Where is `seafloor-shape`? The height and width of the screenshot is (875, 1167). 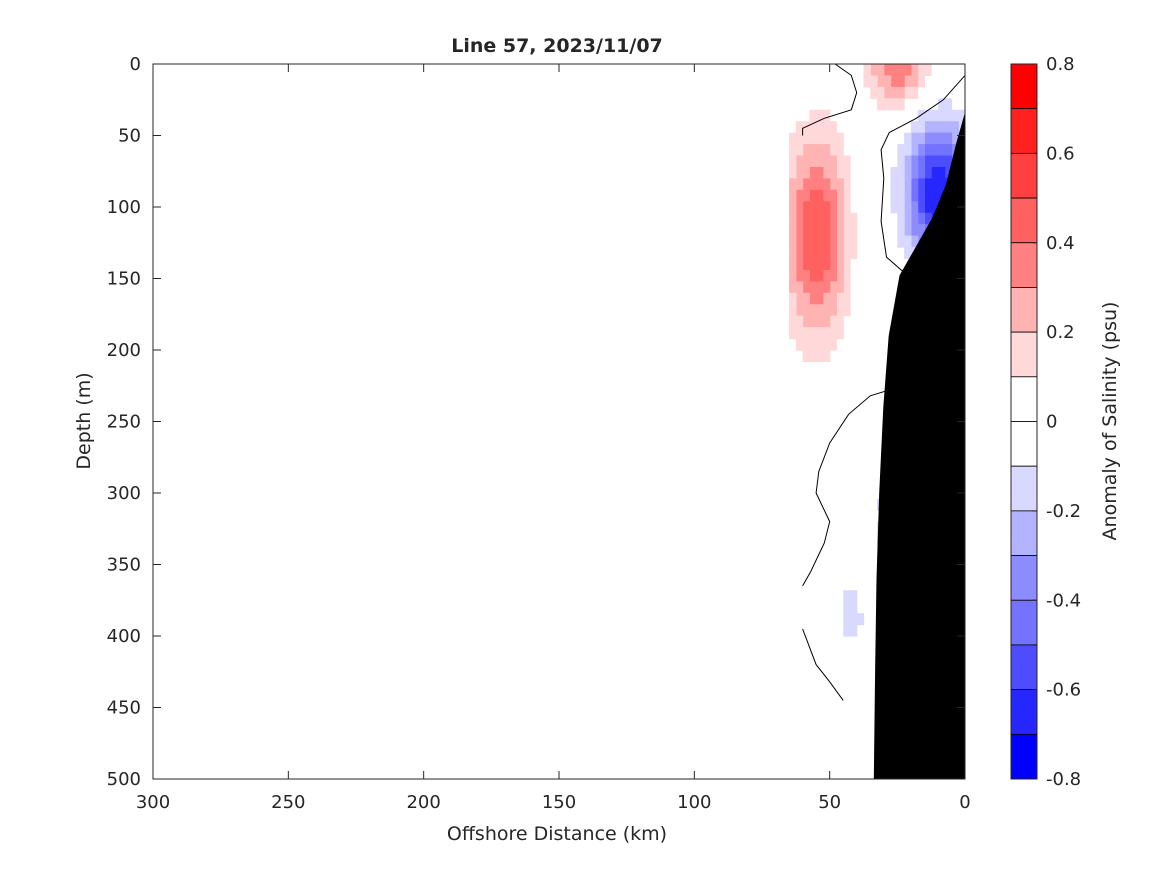 seafloor-shape is located at coordinates (919, 446).